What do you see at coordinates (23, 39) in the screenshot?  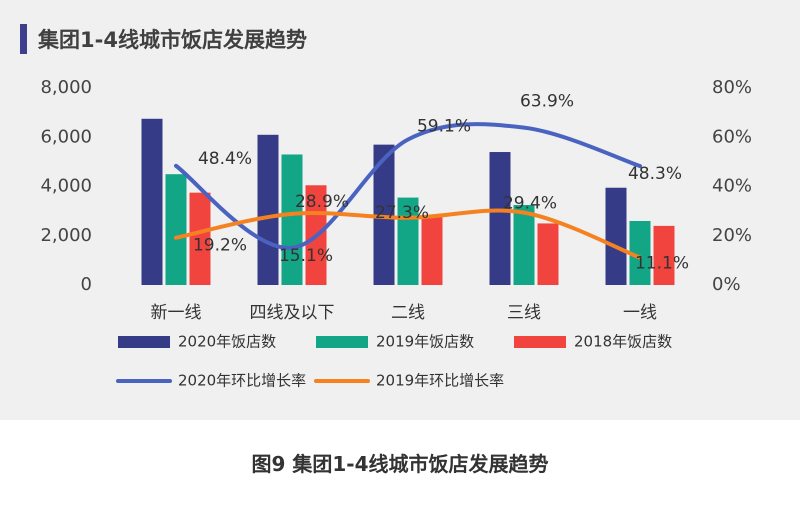 I see `title-accent-bar` at bounding box center [23, 39].